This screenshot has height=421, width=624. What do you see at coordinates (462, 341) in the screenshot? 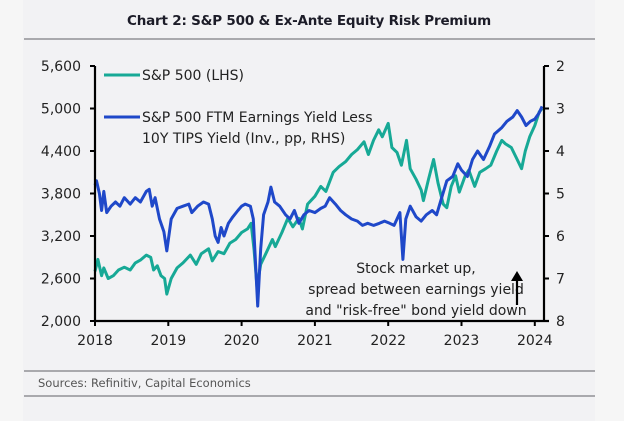
I see `x-tick-label: 2023` at bounding box center [462, 341].